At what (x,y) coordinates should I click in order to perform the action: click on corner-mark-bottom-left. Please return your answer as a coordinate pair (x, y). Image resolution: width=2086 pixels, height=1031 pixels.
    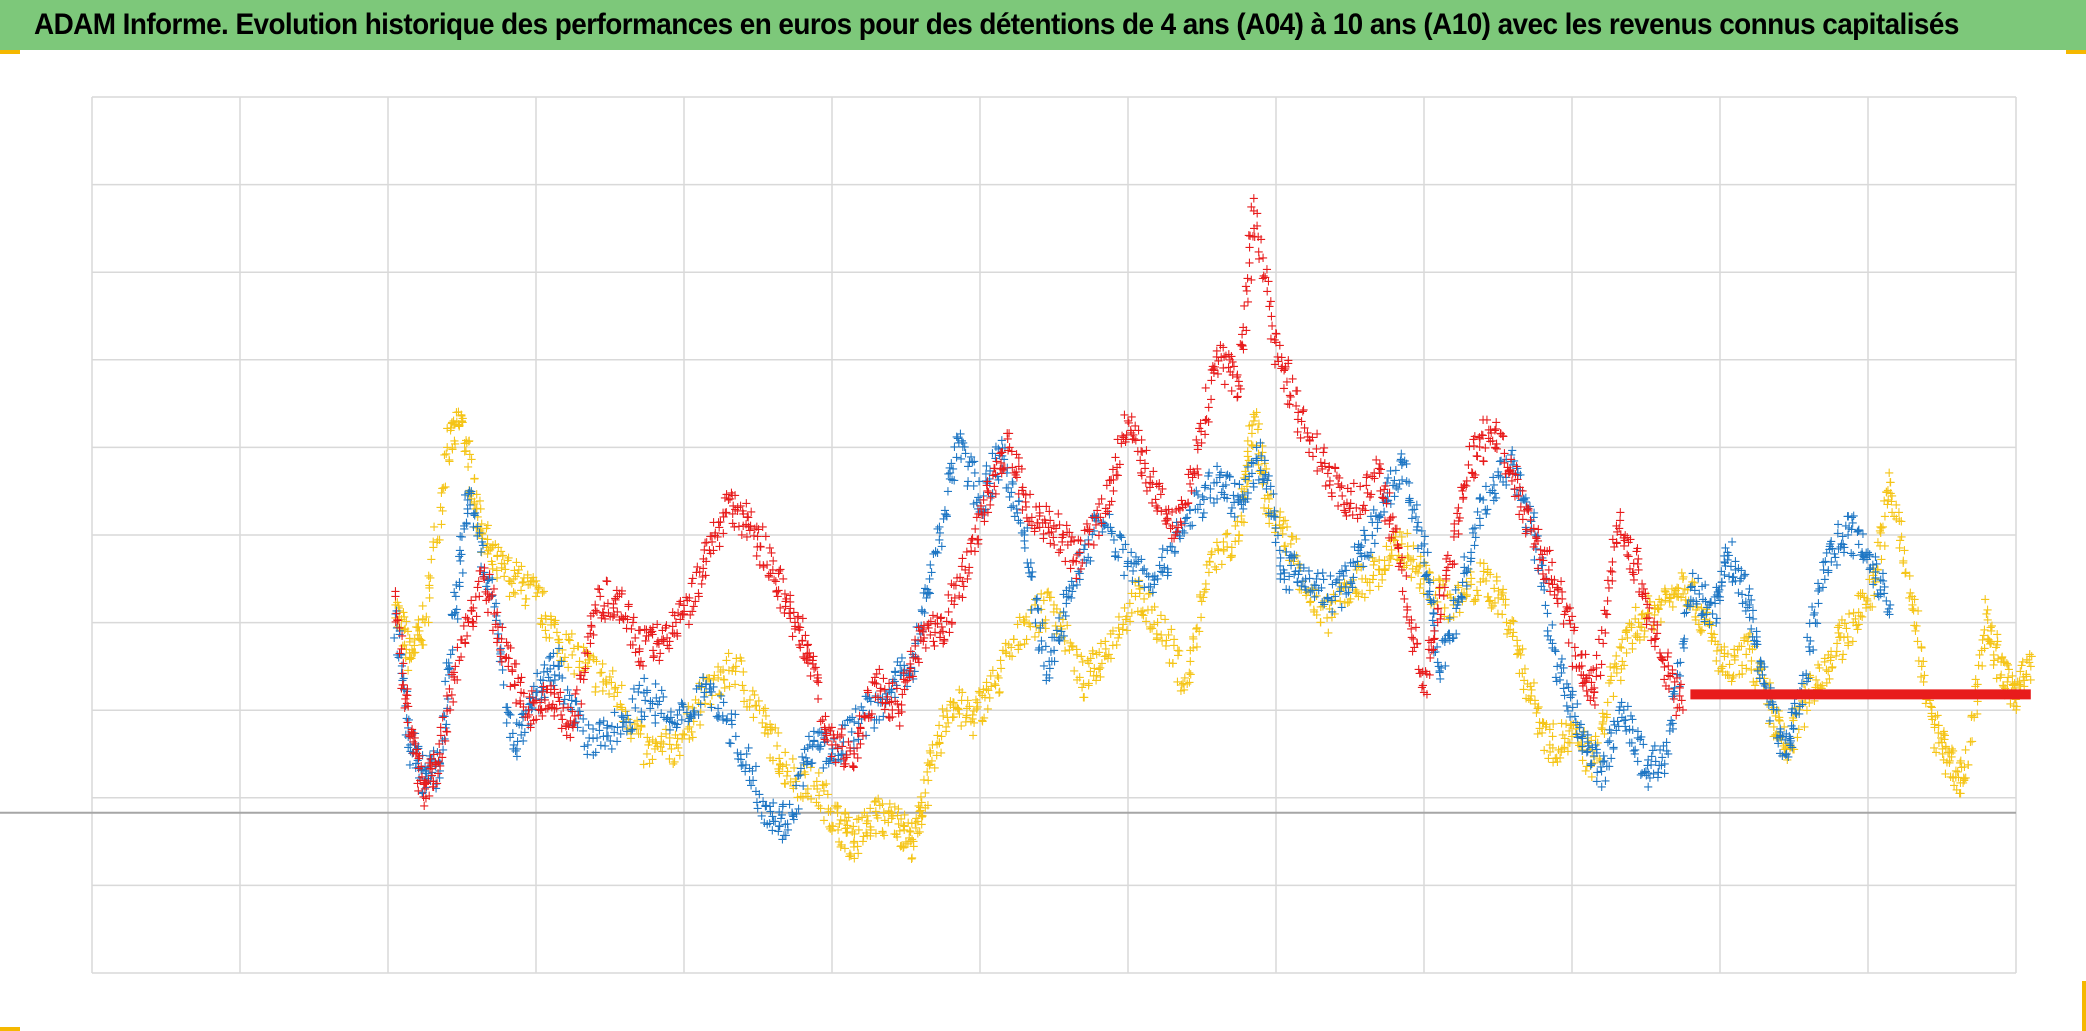
    Looking at the image, I should click on (10, 1029).